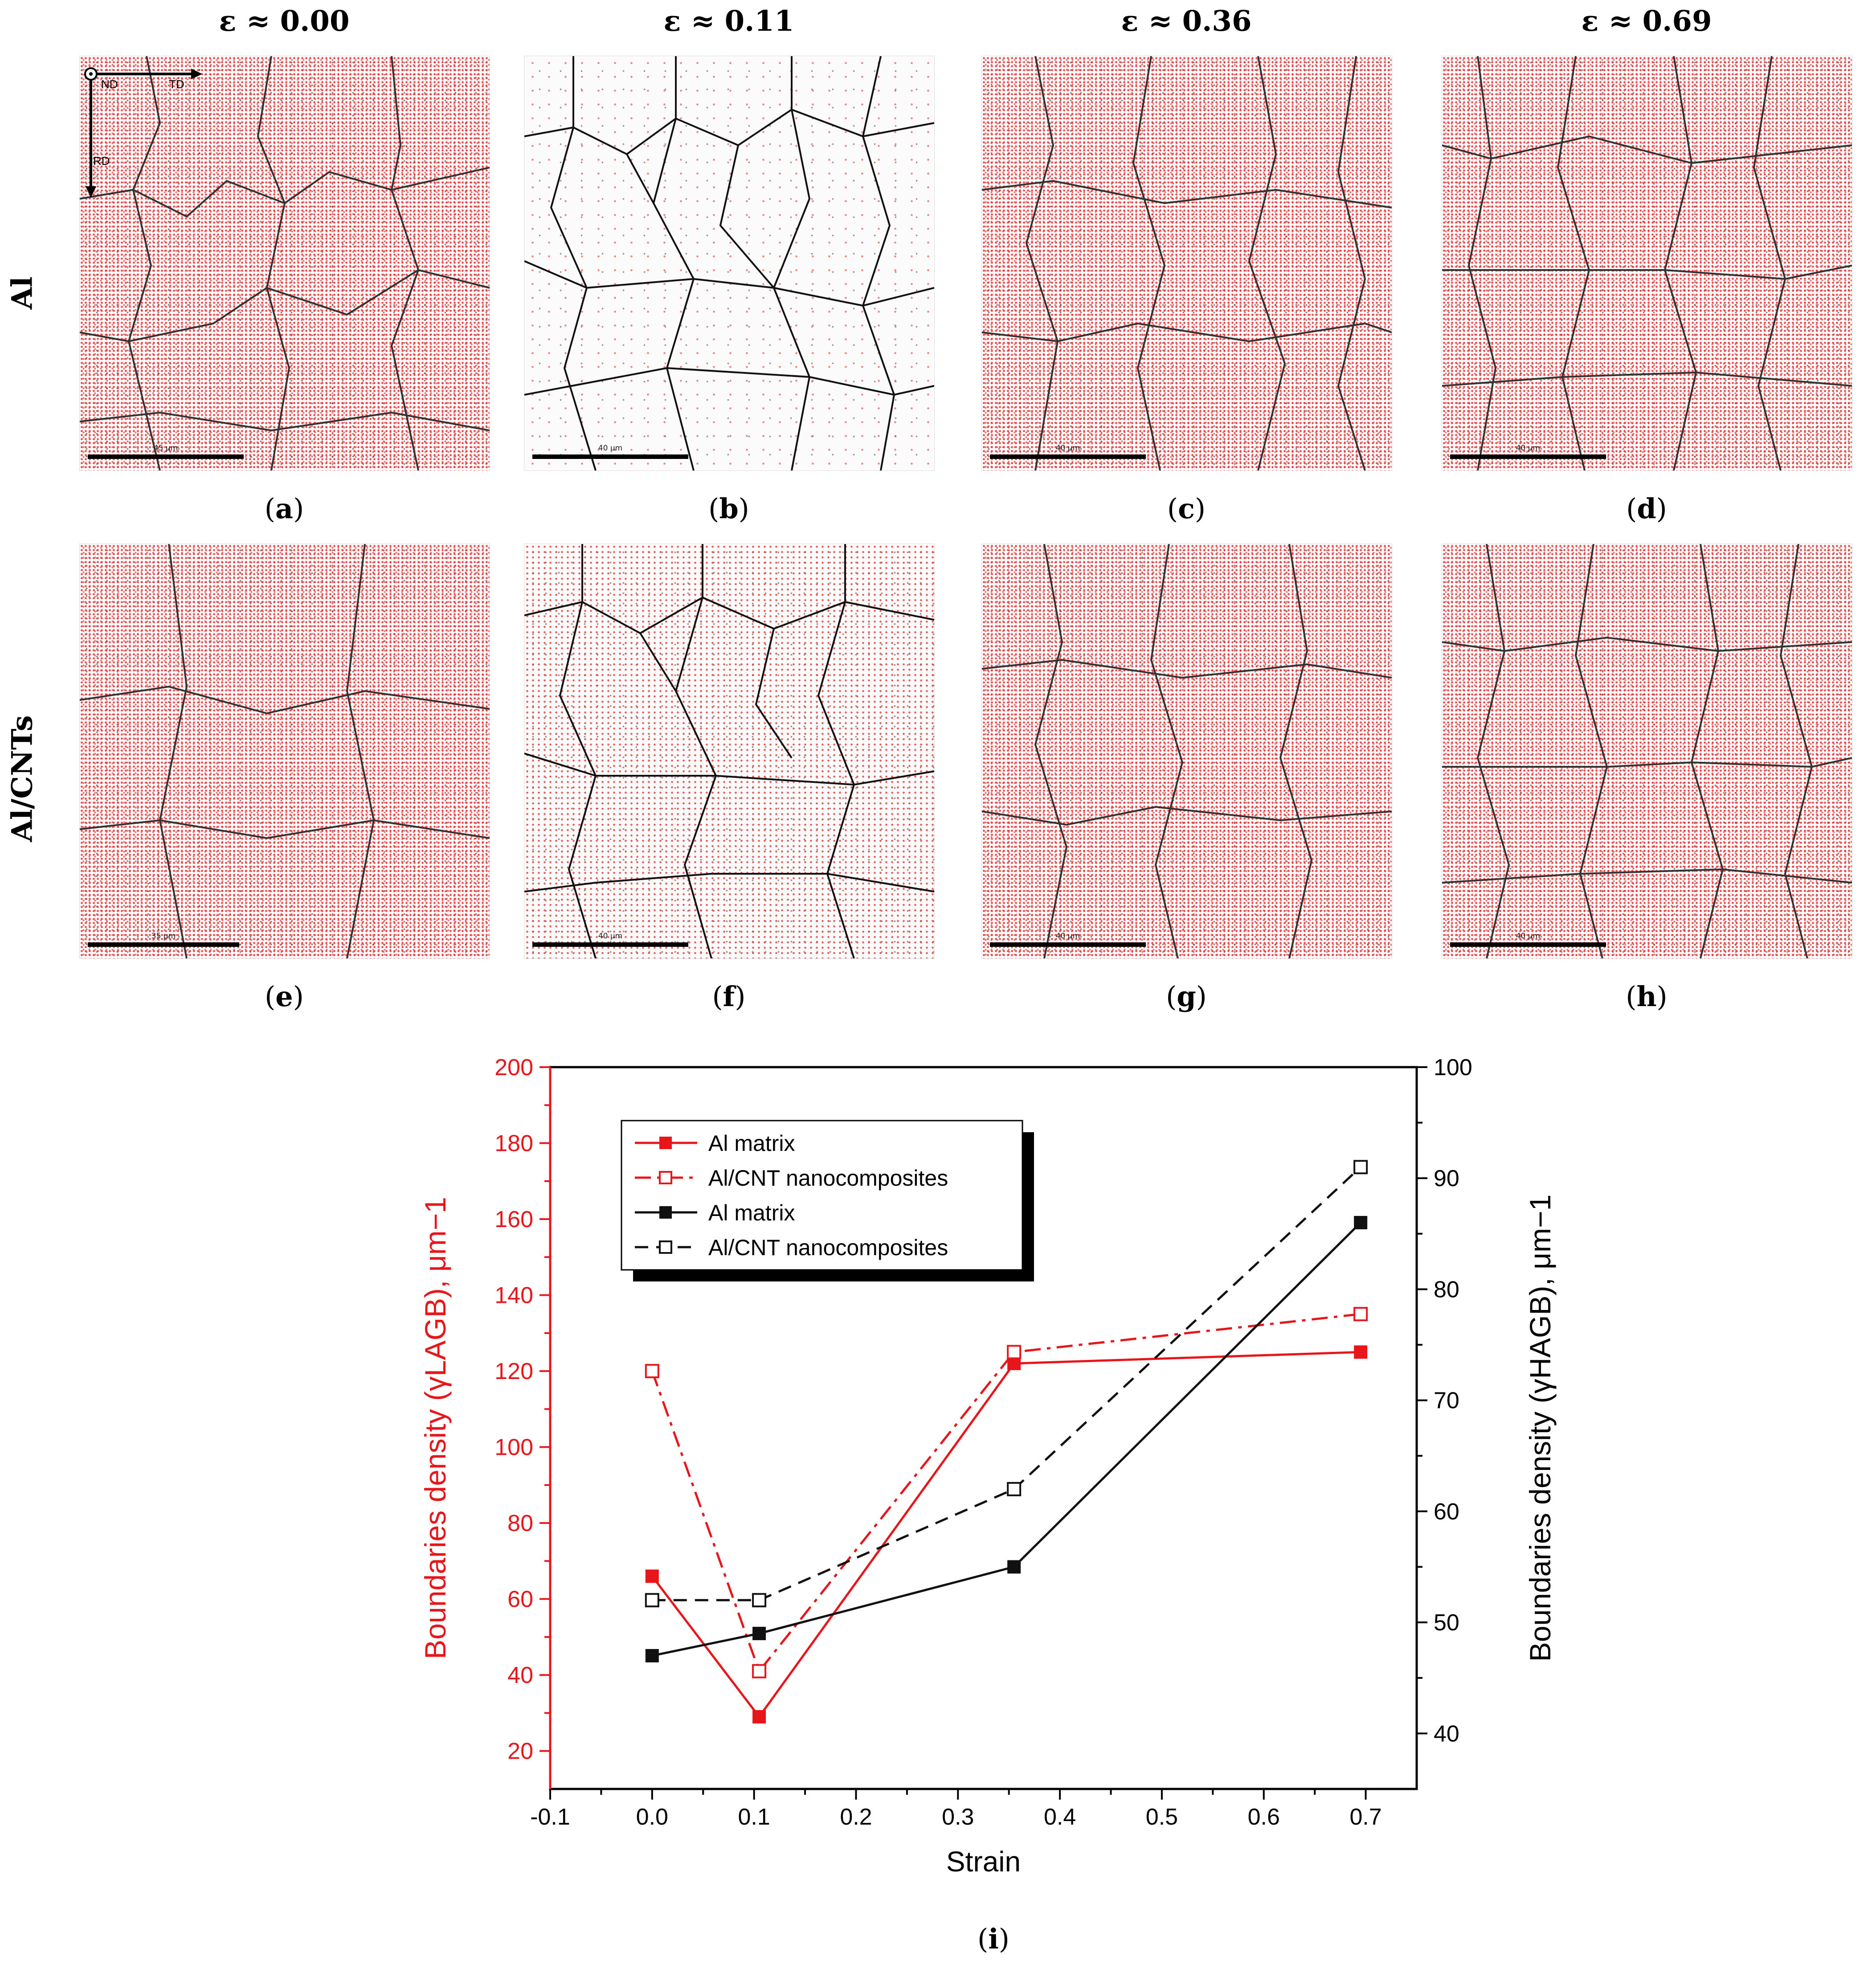 The image size is (1876, 1981). What do you see at coordinates (435, 1428) in the screenshot?
I see `y-left-axis-label: Boundaries density (γLAGB), μm−1` at bounding box center [435, 1428].